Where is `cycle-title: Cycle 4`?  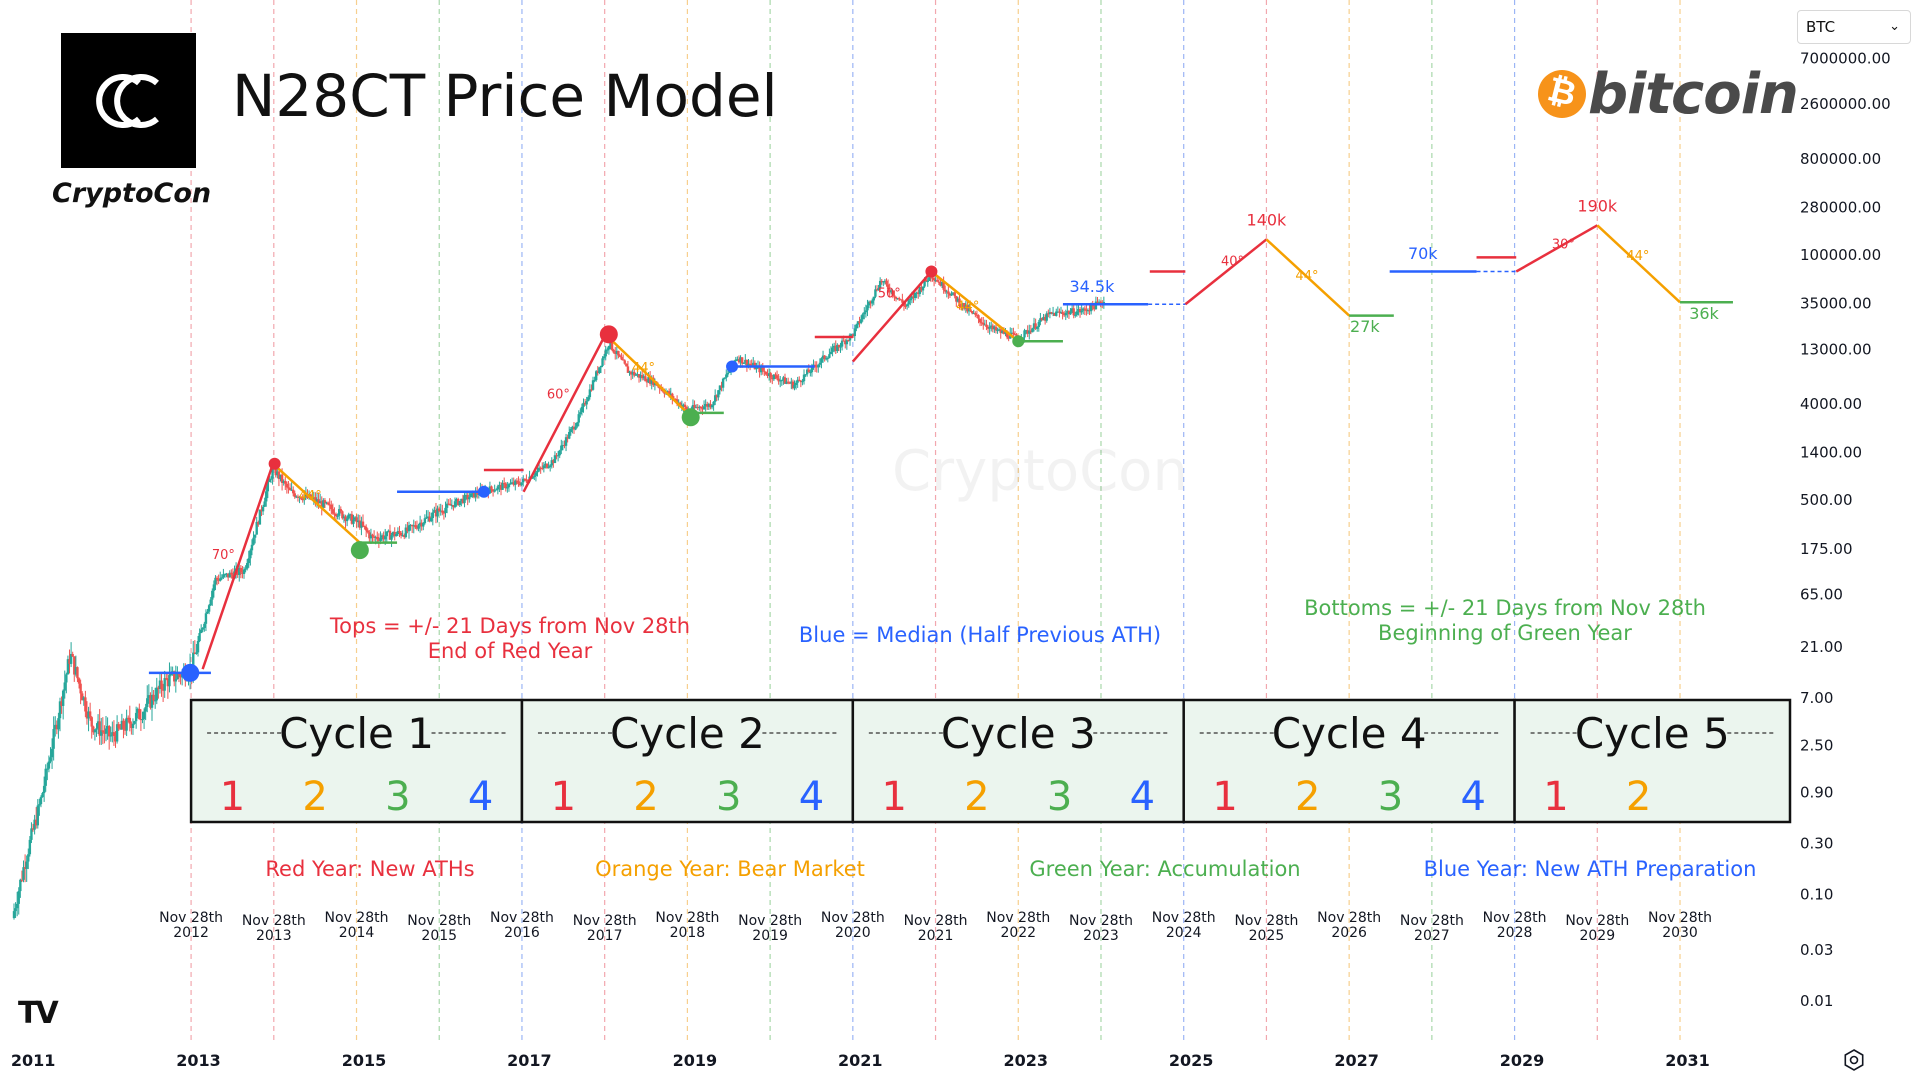
cycle-title: Cycle 4 is located at coordinates (1349, 733).